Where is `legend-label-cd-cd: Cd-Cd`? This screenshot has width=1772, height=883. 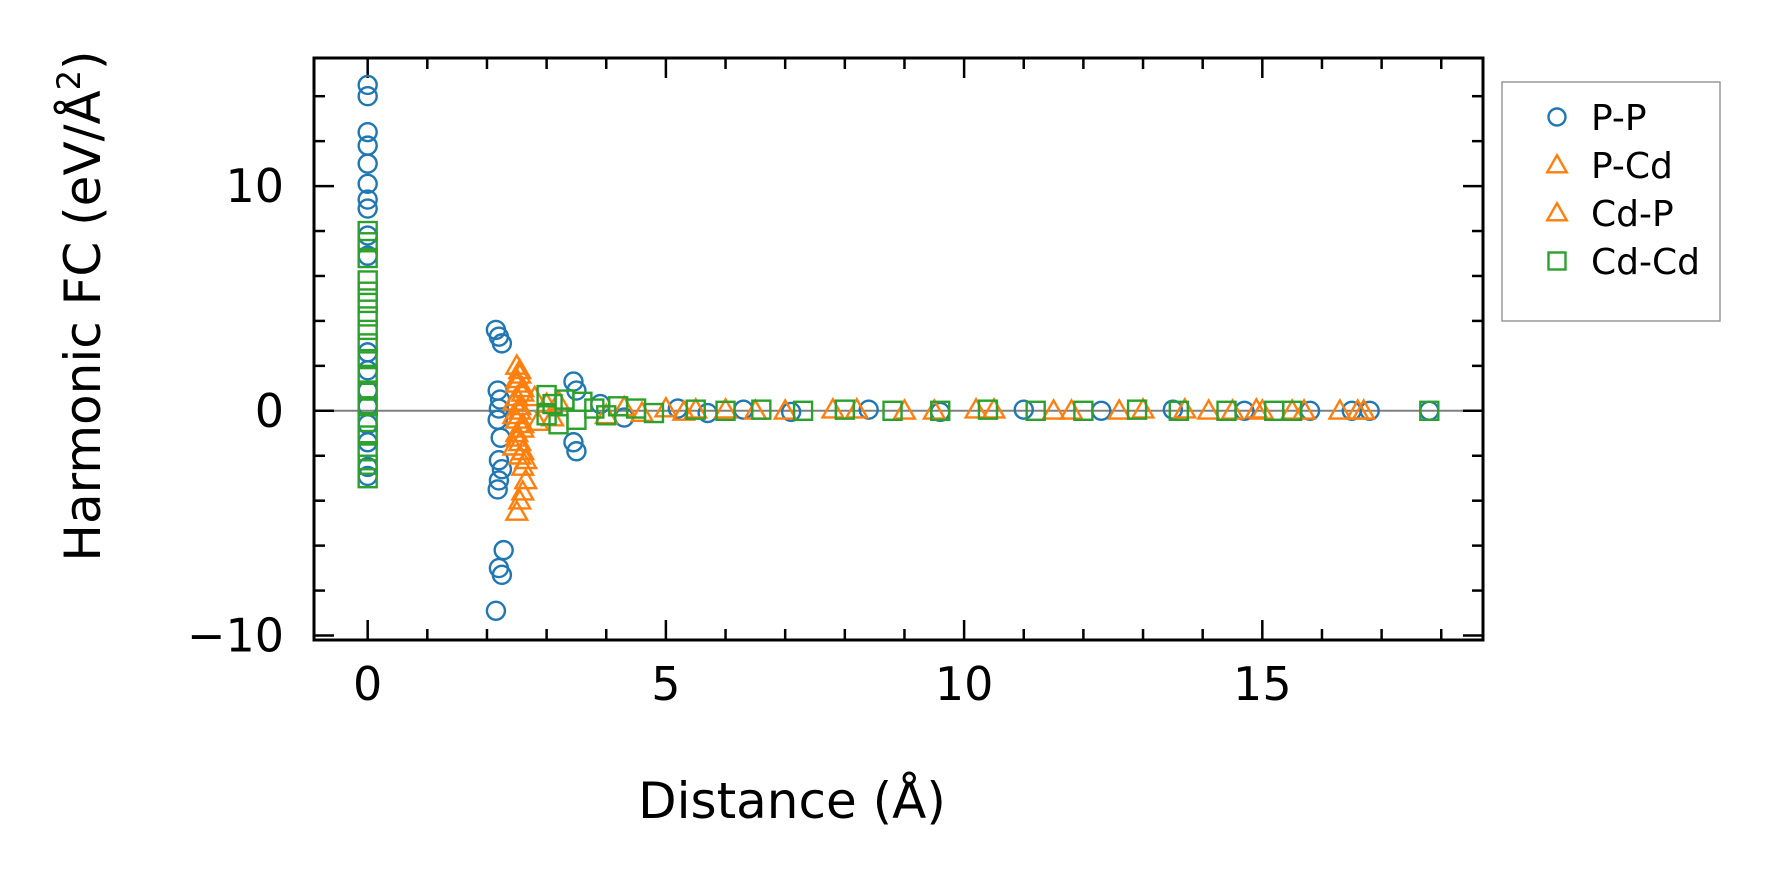 legend-label-cd-cd: Cd-Cd is located at coordinates (1645, 262).